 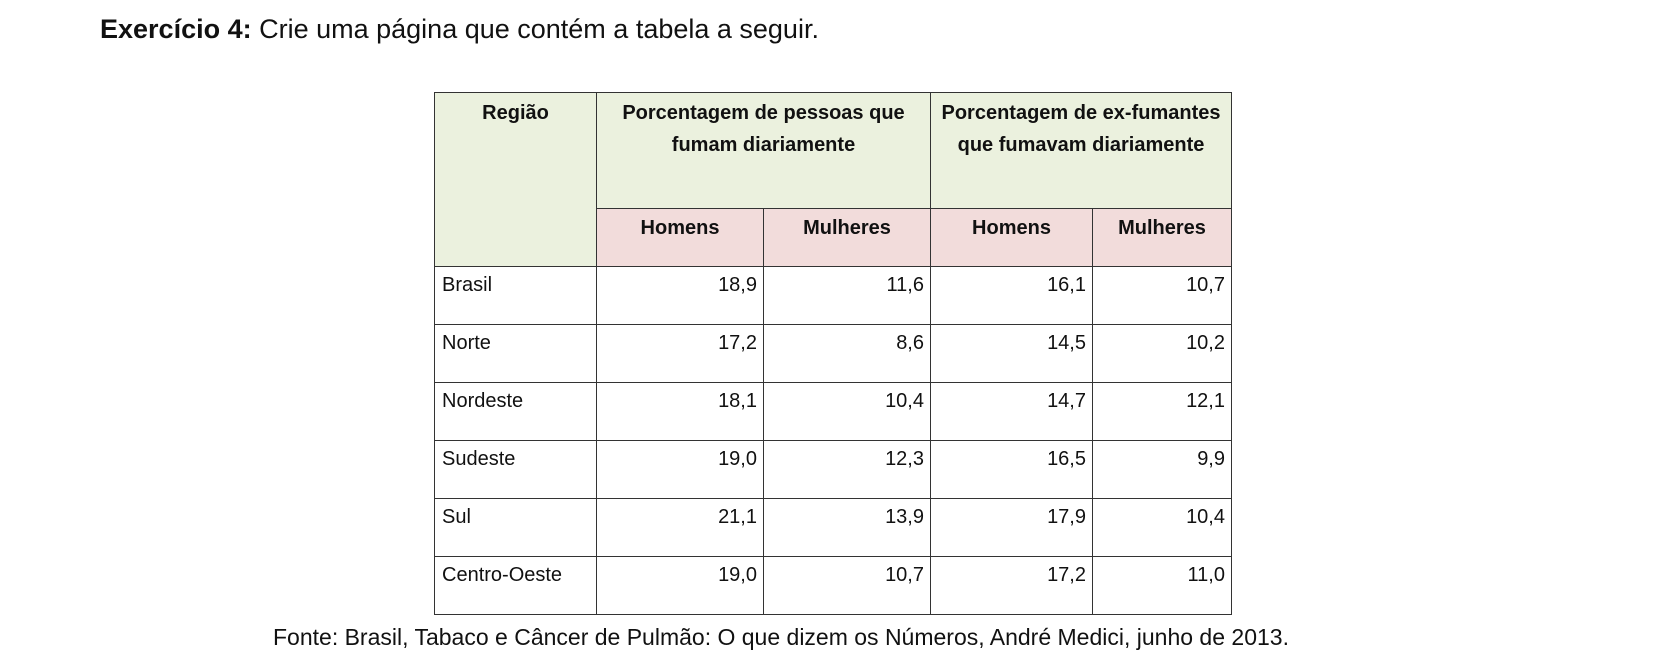 What do you see at coordinates (515, 353) in the screenshot?
I see `row-region: Norte` at bounding box center [515, 353].